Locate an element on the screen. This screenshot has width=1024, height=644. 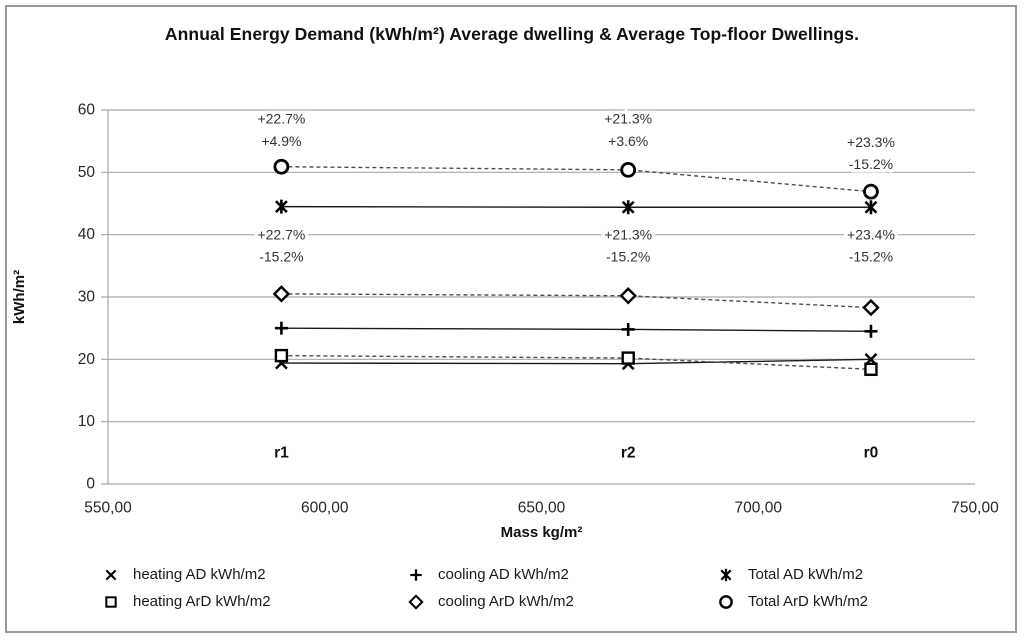
x-tick-label: 550,00 is located at coordinates (108, 508).